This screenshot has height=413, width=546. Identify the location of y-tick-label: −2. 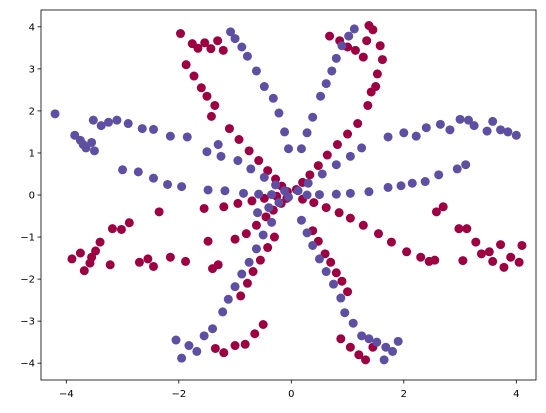
(27, 280).